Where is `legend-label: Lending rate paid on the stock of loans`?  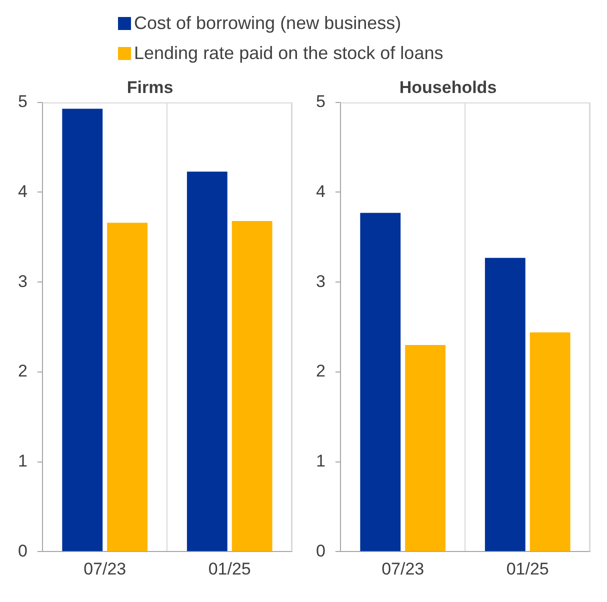
legend-label: Lending rate paid on the stock of loans is located at coordinates (289, 53).